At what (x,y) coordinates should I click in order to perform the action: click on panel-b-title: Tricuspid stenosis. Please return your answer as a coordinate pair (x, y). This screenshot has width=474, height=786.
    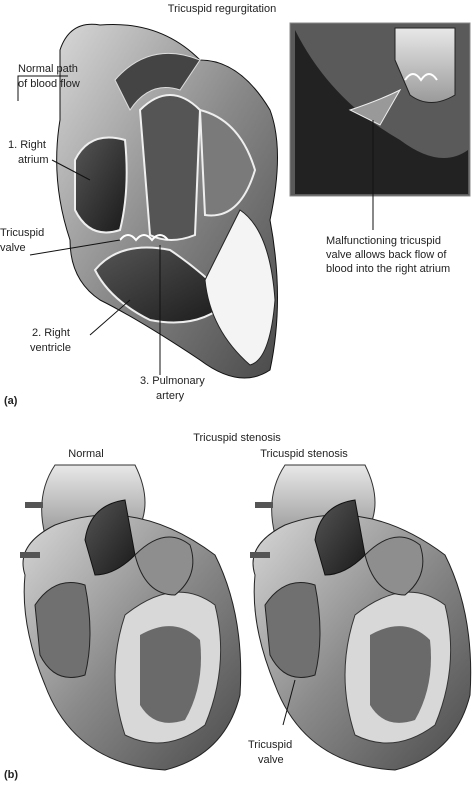
    Looking at the image, I should click on (237, 438).